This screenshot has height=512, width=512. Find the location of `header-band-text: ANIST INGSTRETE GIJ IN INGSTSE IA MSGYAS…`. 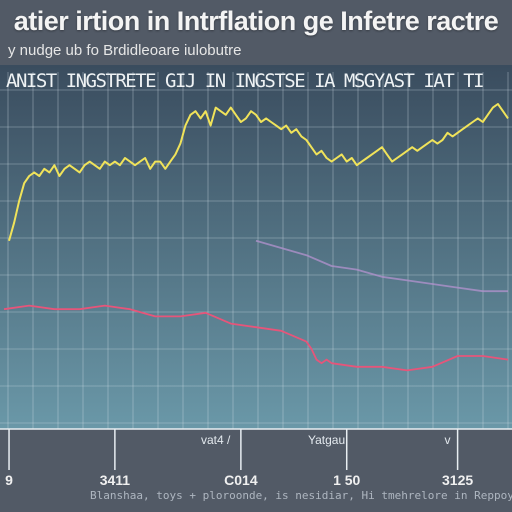

header-band-text: ANIST INGSTRETE GIJ IN INGSTSE IA MSGYAS… is located at coordinates (245, 81).